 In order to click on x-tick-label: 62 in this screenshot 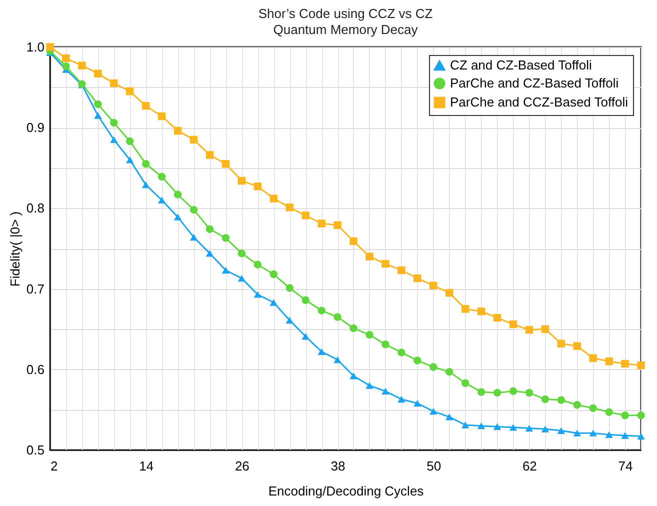, I will do `click(529, 466)`.